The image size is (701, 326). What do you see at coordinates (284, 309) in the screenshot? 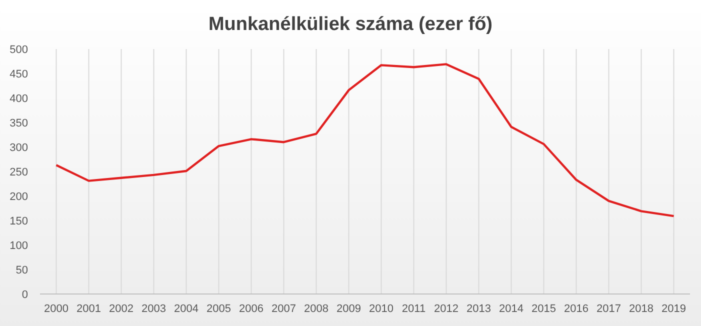
I see `x-tick-label: 2007` at bounding box center [284, 309].